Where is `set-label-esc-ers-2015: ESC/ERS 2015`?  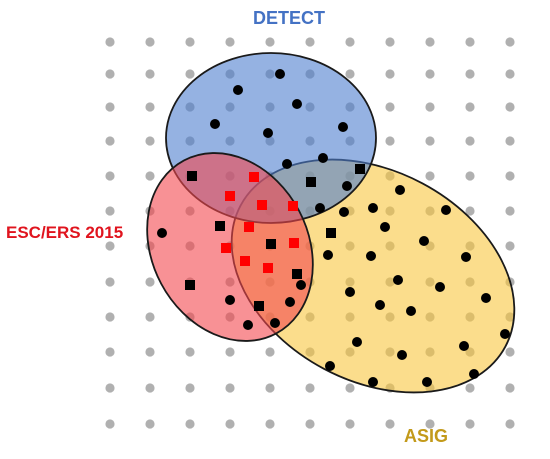 set-label-esc-ers-2015: ESC/ERS 2015 is located at coordinates (65, 232).